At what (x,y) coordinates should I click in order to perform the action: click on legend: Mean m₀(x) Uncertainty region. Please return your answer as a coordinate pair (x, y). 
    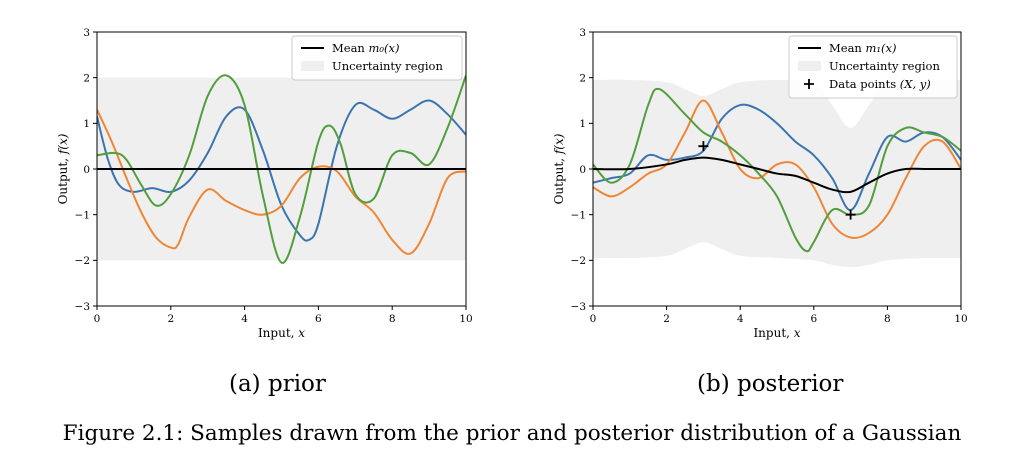
    Looking at the image, I should click on (377, 58).